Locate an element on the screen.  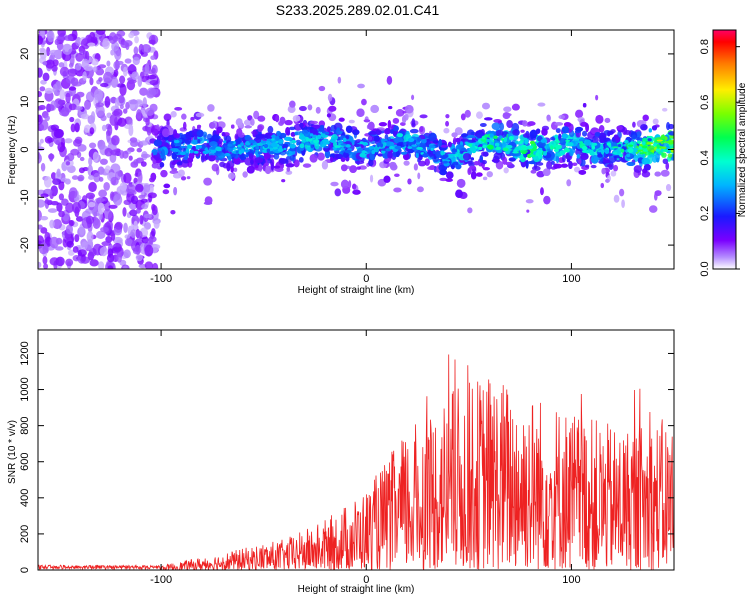
top-x-tick-label: -100 is located at coordinates (161, 279).